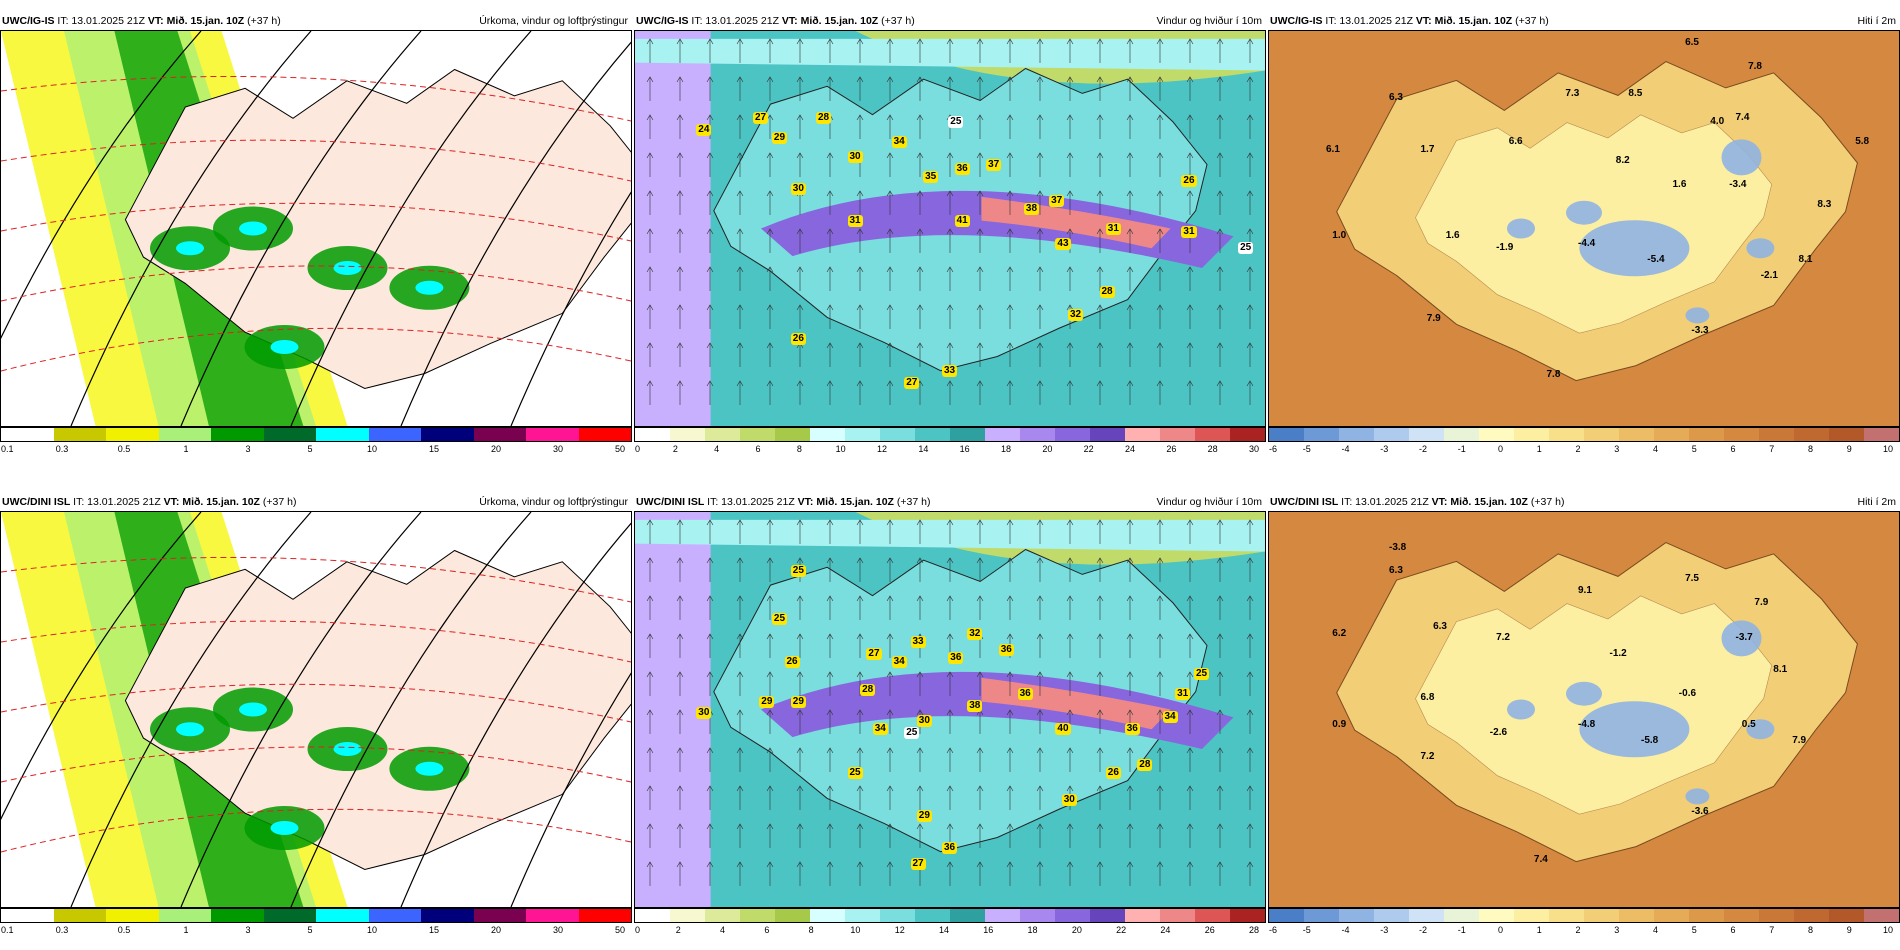 Image resolution: width=1900 pixels, height=950 pixels. Describe the element at coordinates (1748, 725) in the screenshot. I see `temperature-label: 0.5` at that location.